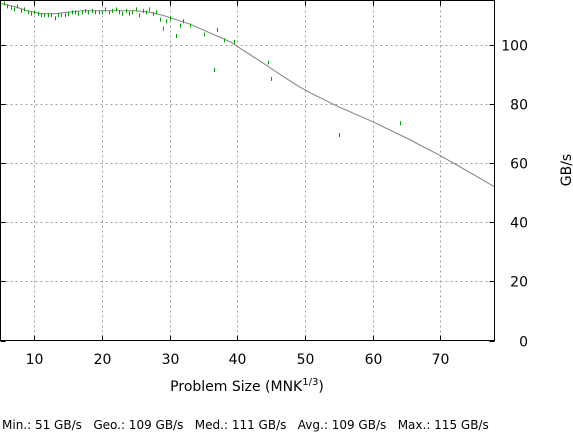  I want to click on x-tick-label: 70, so click(441, 360).